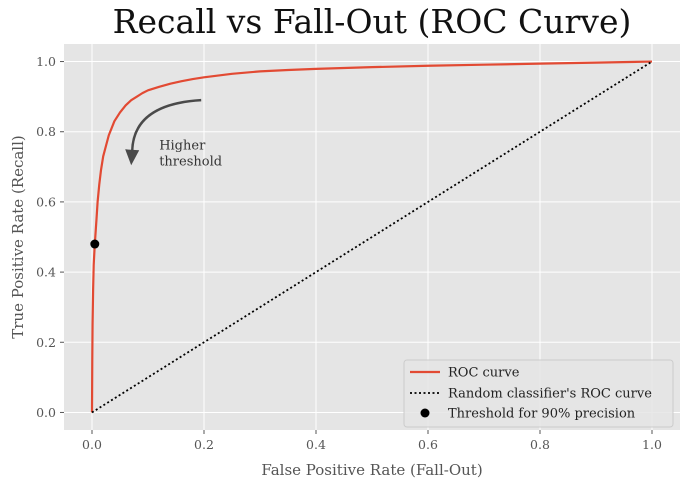  Describe the element at coordinates (372, 441) in the screenshot. I see `x-ticks: 0.0 0.2 0.4 0.6 0.8 1.0` at that location.